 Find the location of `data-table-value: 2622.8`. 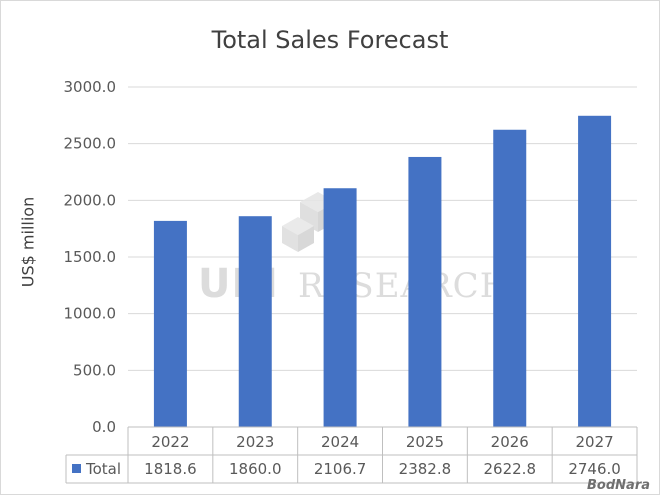

data-table-value: 2622.8 is located at coordinates (510, 469).